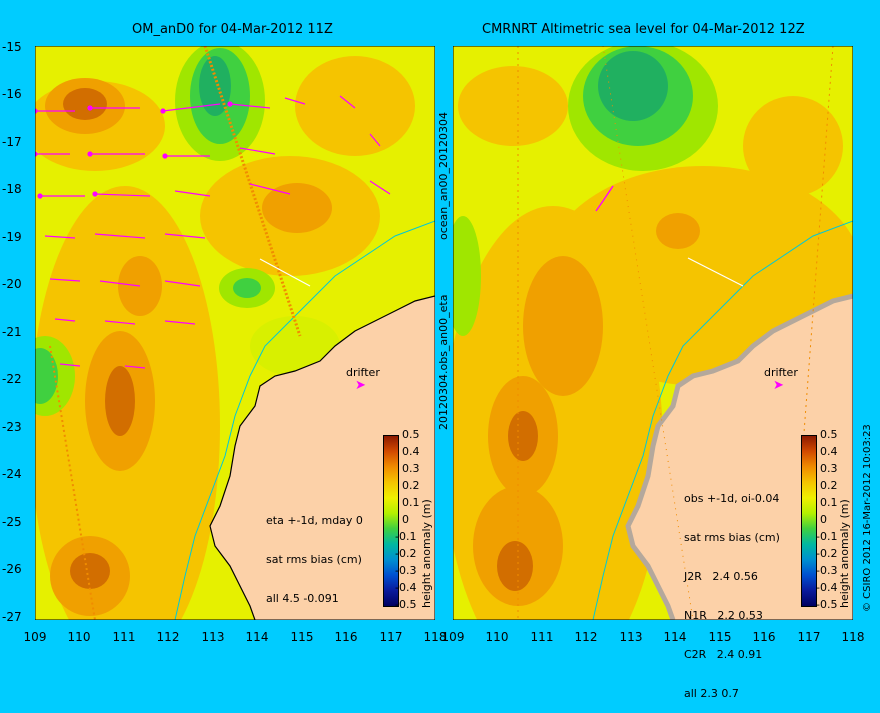  What do you see at coordinates (723, 654) in the screenshot?
I see `right-stats-line: C2R 2.4 0.91` at bounding box center [723, 654].